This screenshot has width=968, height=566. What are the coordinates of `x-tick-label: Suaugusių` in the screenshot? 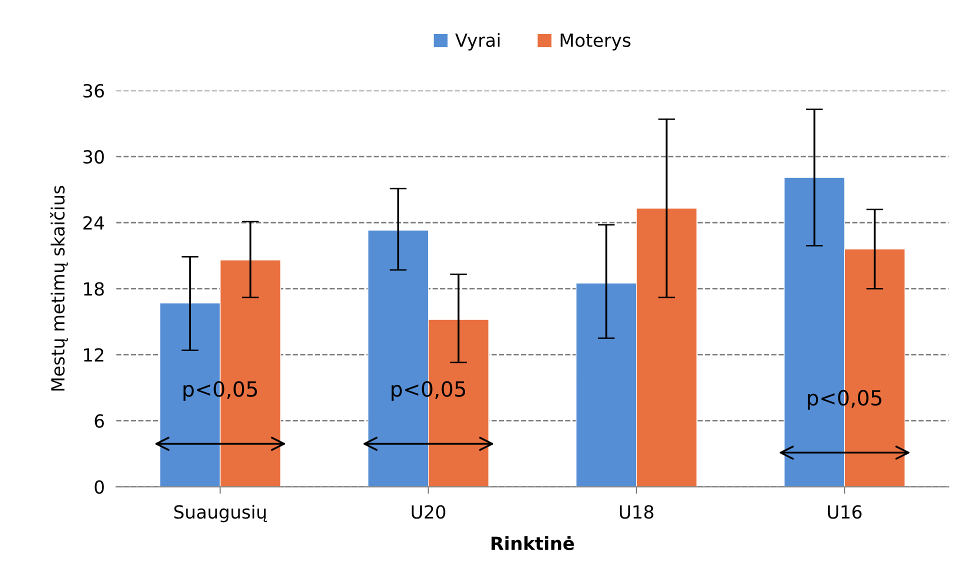 It's located at (220, 513).